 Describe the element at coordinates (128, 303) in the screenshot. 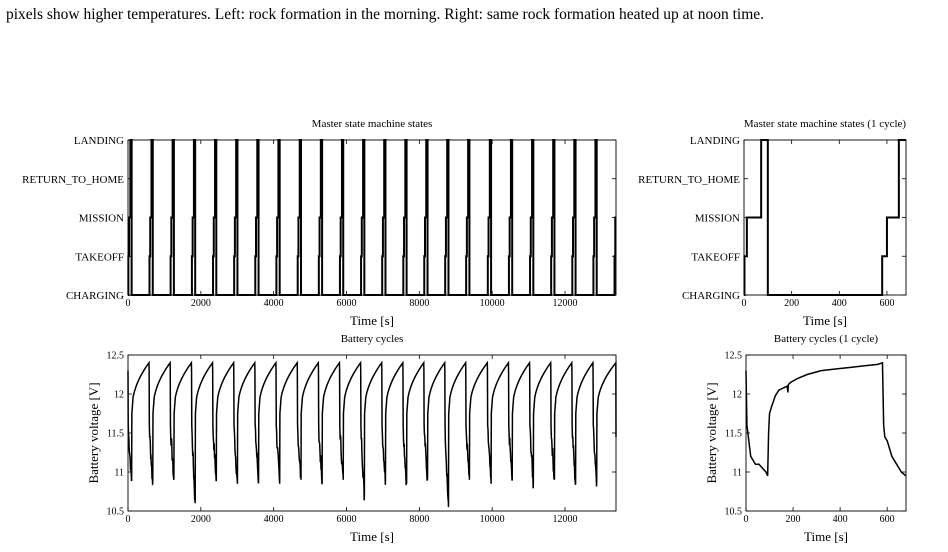

I see `states_full-xtick-label: 0` at that location.